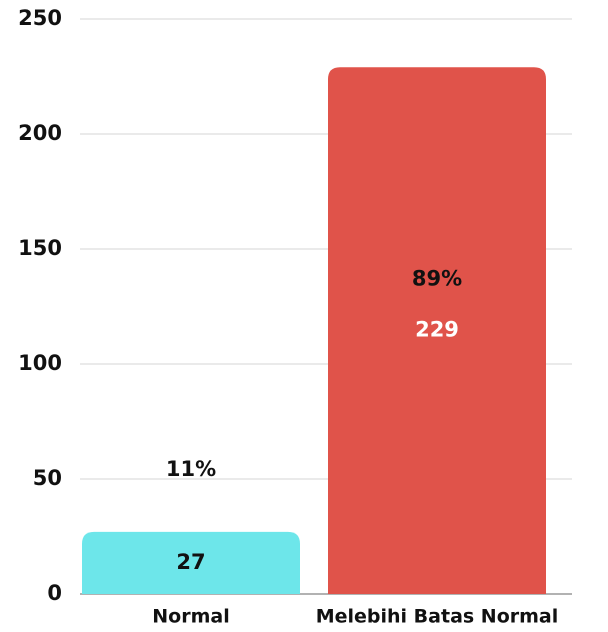 This screenshot has height=632, width=608. I want to click on y-tick-label: 150, so click(40, 248).